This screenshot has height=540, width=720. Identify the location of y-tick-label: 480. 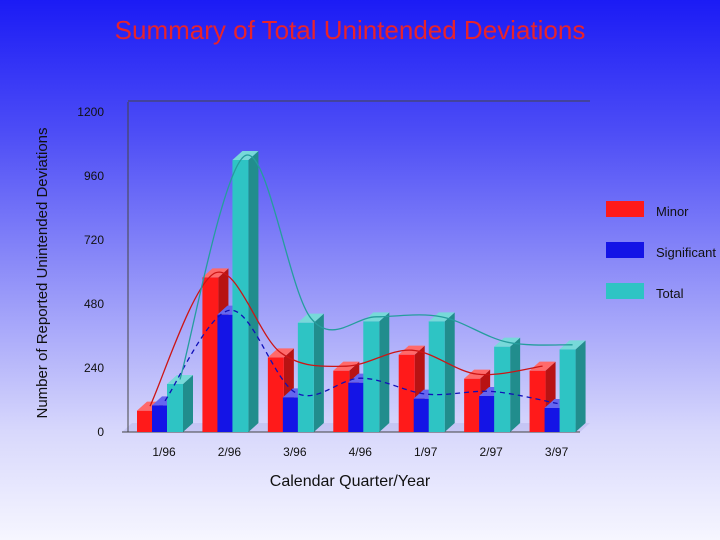
(94, 304).